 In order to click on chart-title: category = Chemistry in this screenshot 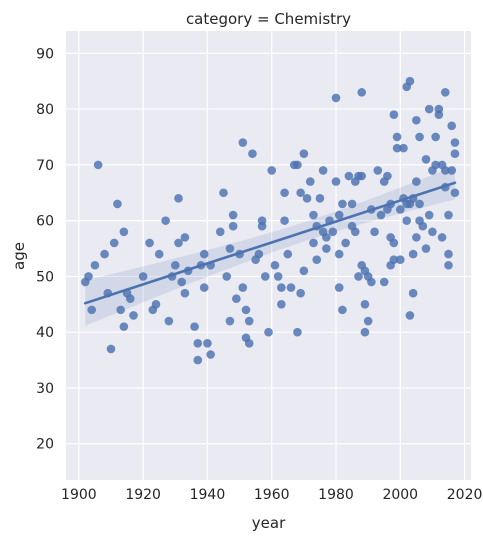, I will do `click(268, 19)`.